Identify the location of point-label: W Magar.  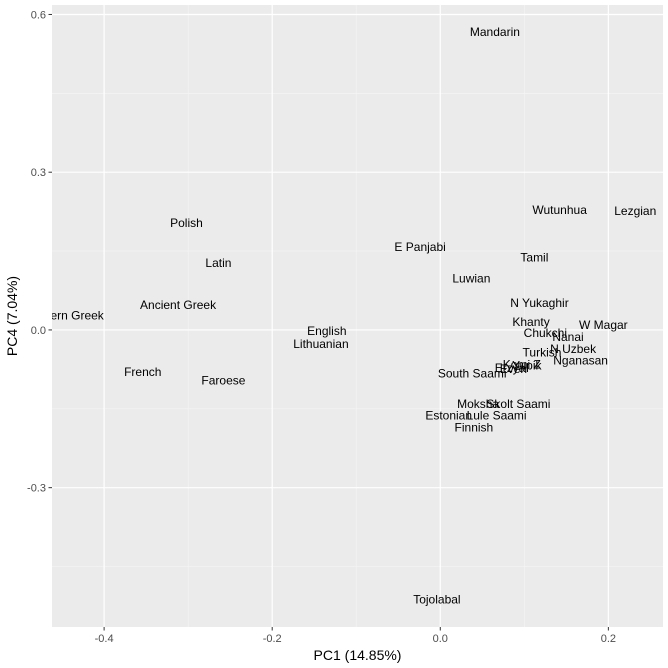
(603, 325).